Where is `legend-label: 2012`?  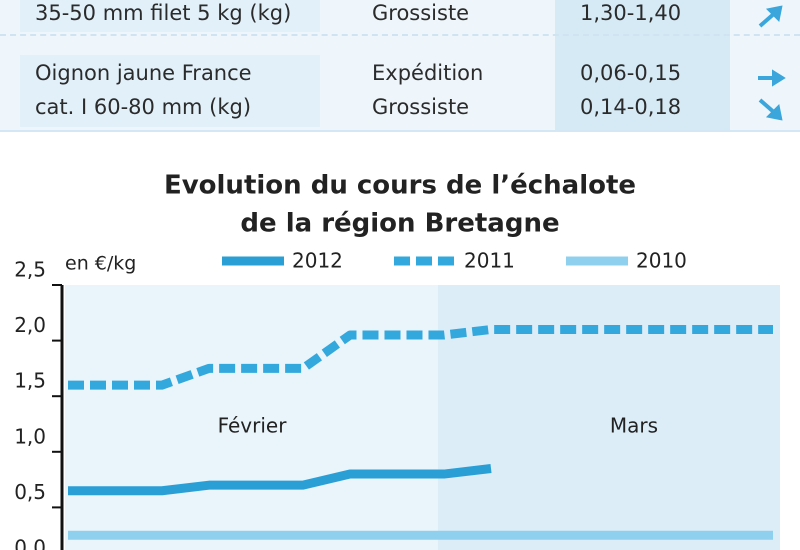 legend-label: 2012 is located at coordinates (317, 261).